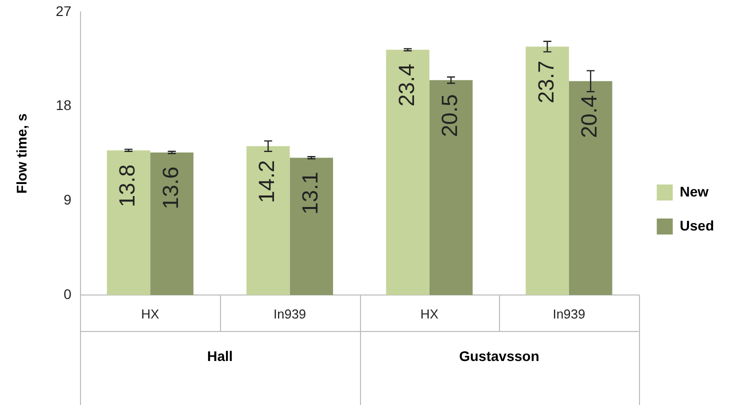  Describe the element at coordinates (220, 356) in the screenshot. I see `text: Hall` at that location.